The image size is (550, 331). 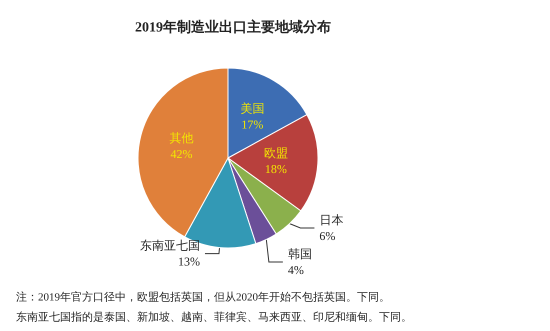 I want to click on slice-label: 欧盟, so click(x=276, y=153).